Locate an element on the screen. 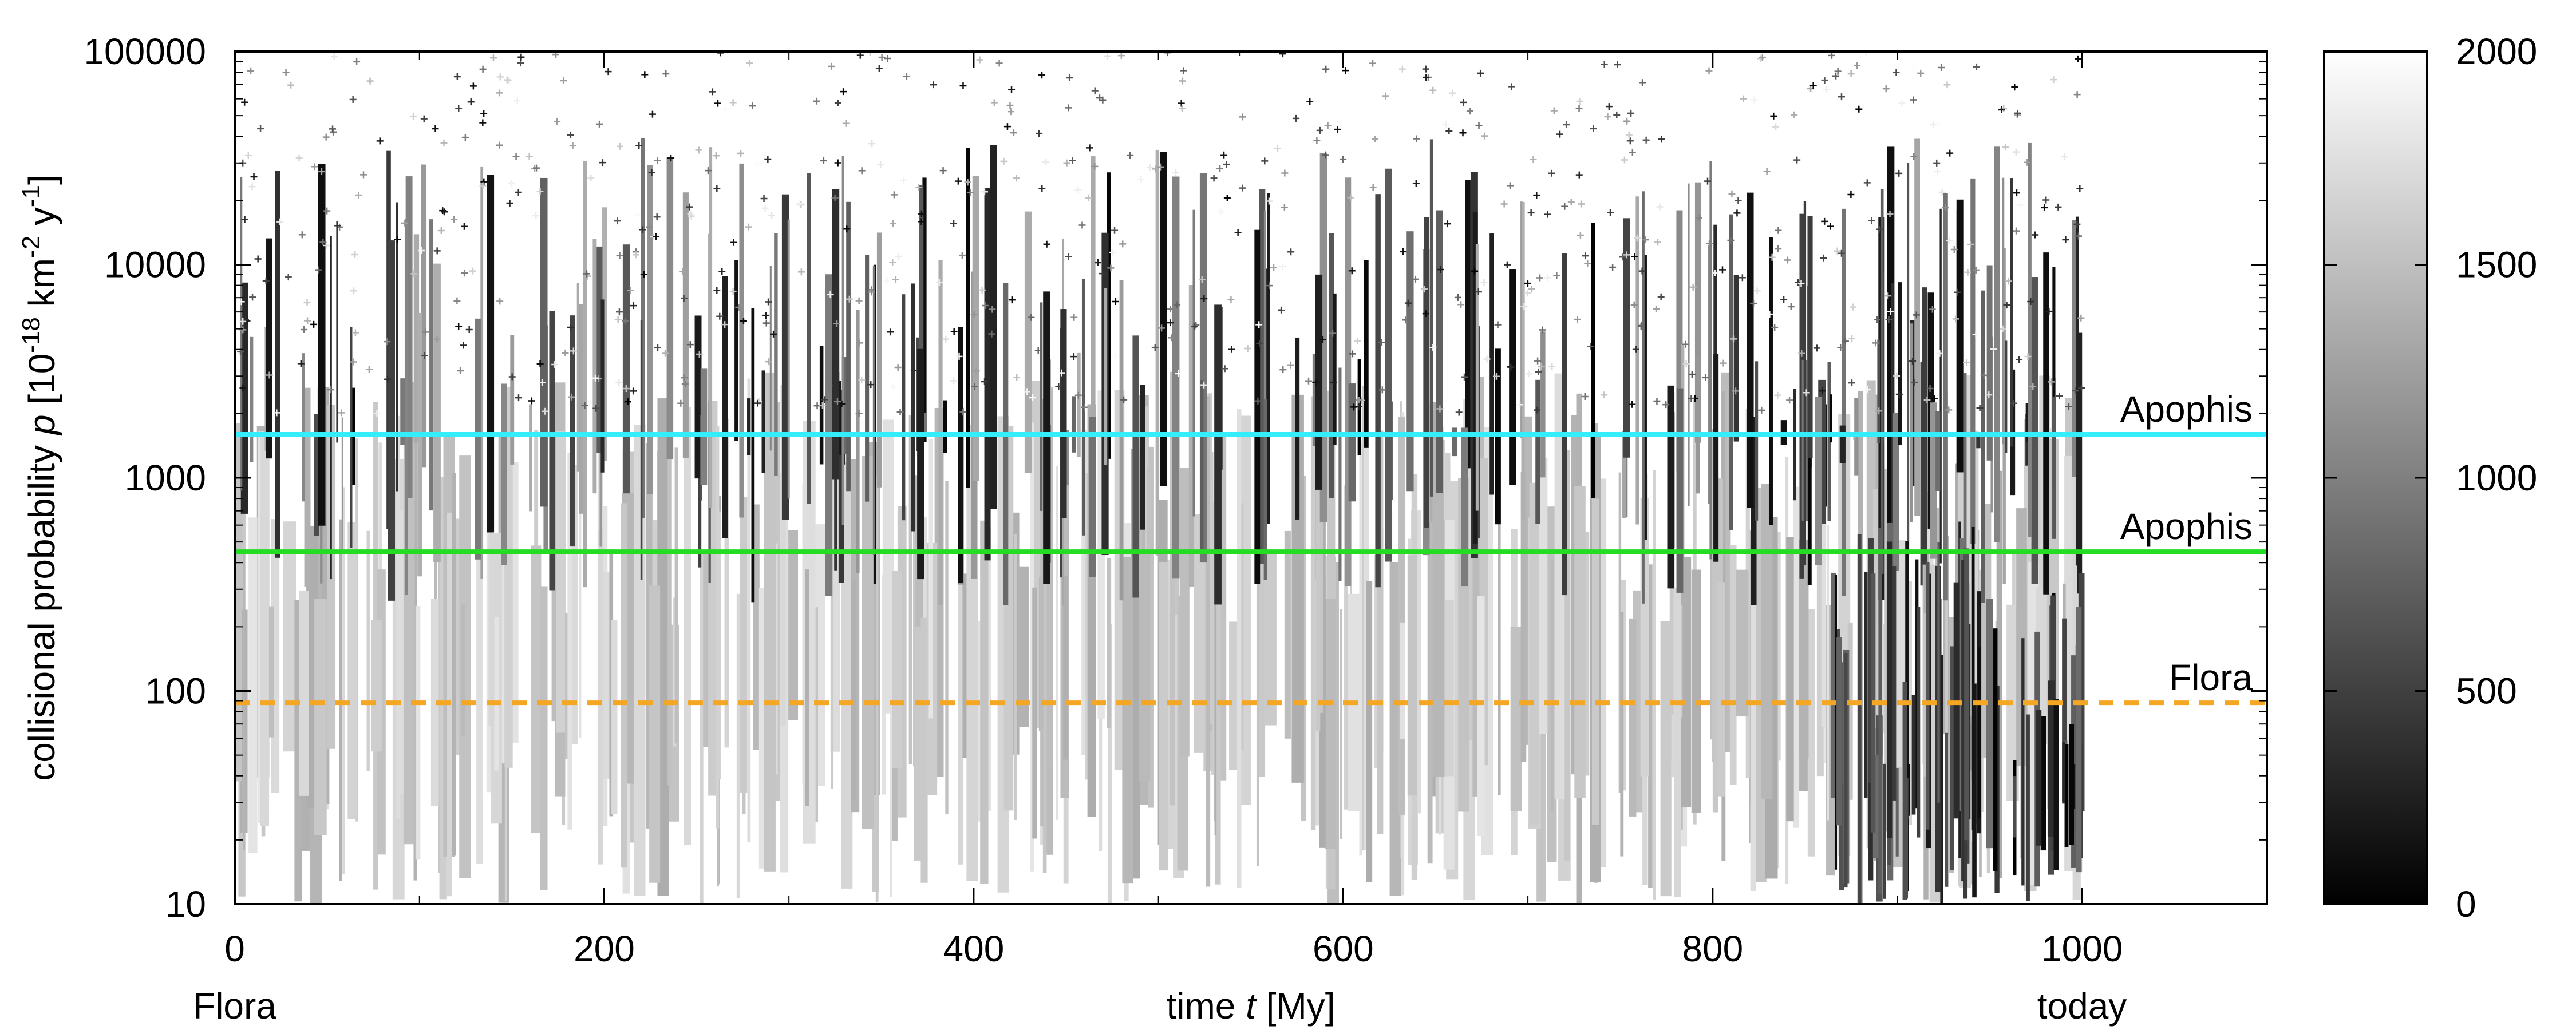 The height and width of the screenshot is (1030, 2576). x-tick-label: 0 is located at coordinates (234, 948).